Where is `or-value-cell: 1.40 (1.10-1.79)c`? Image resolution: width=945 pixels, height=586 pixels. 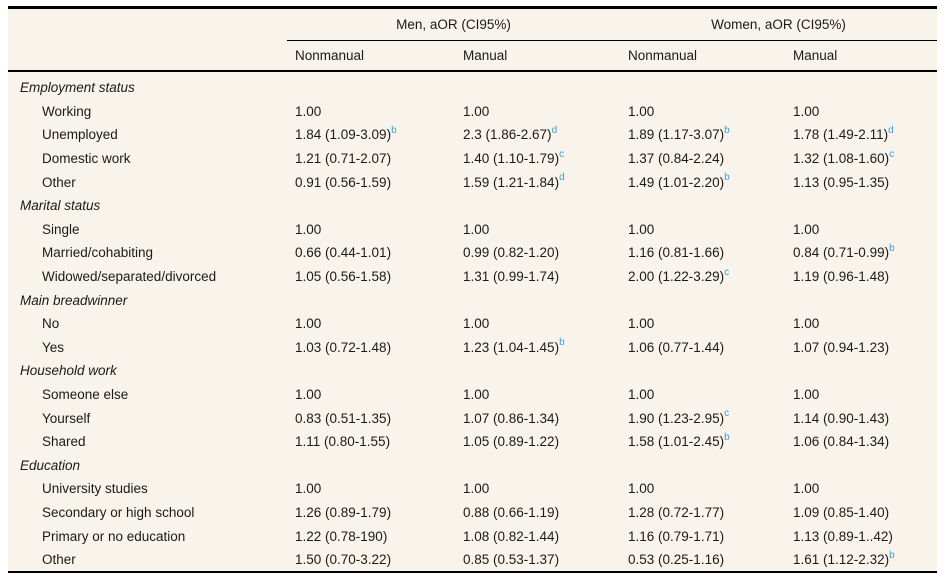
or-value-cell: 1.40 (1.10-1.79)c is located at coordinates (537, 159).